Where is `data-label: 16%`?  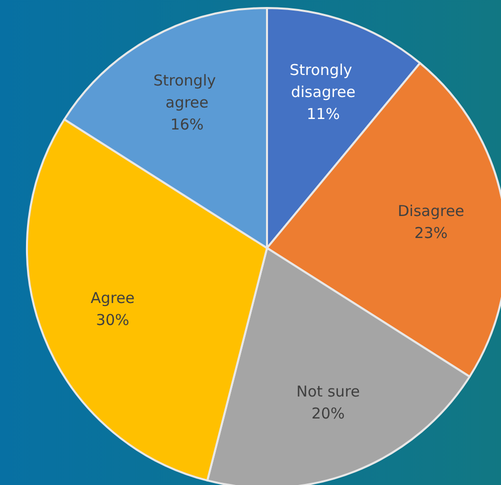
data-label: 16% is located at coordinates (187, 124).